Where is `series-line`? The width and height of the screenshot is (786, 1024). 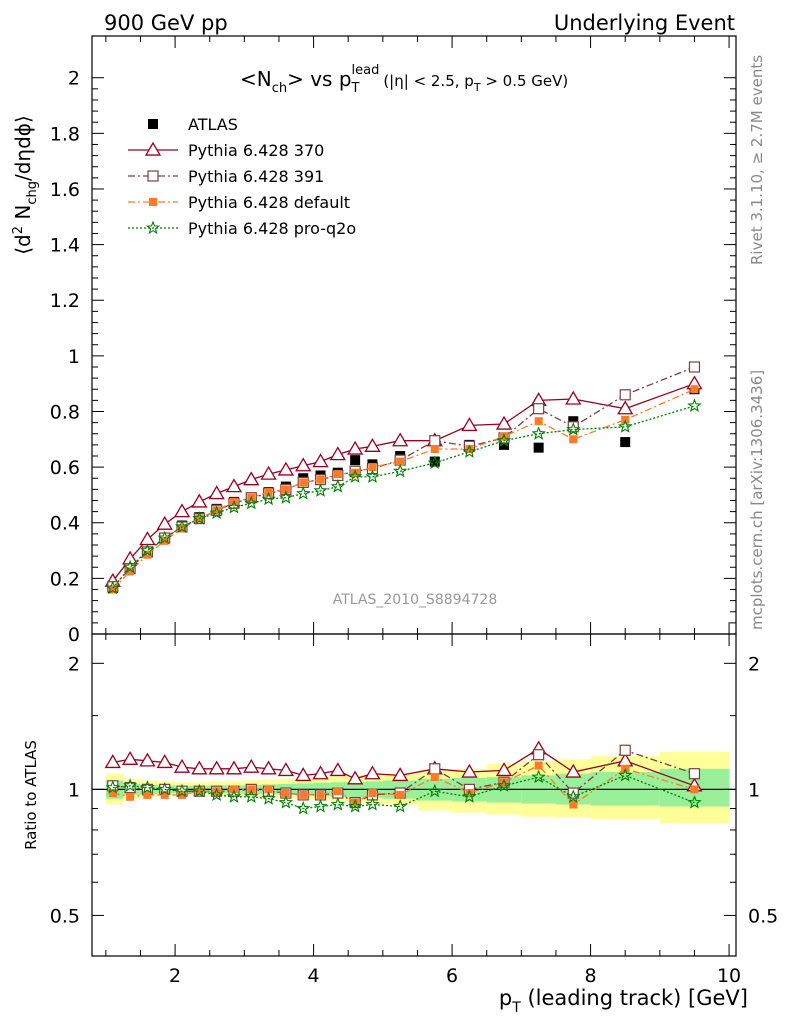
series-line is located at coordinates (403, 489).